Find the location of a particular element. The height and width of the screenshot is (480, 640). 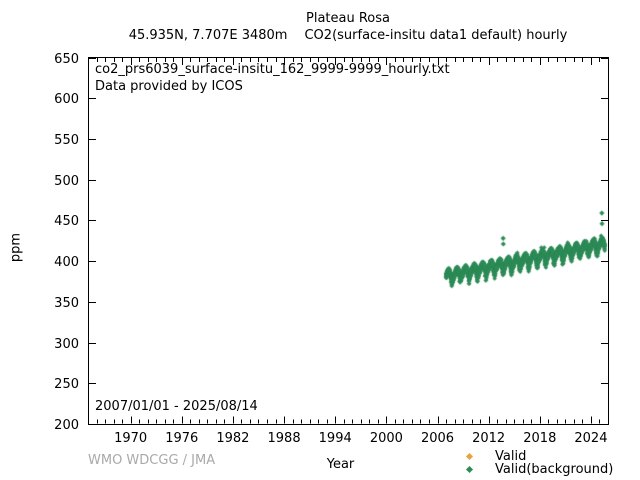

parameter-description: CO2(surface-insitu data1 default) hourly is located at coordinates (436, 35).